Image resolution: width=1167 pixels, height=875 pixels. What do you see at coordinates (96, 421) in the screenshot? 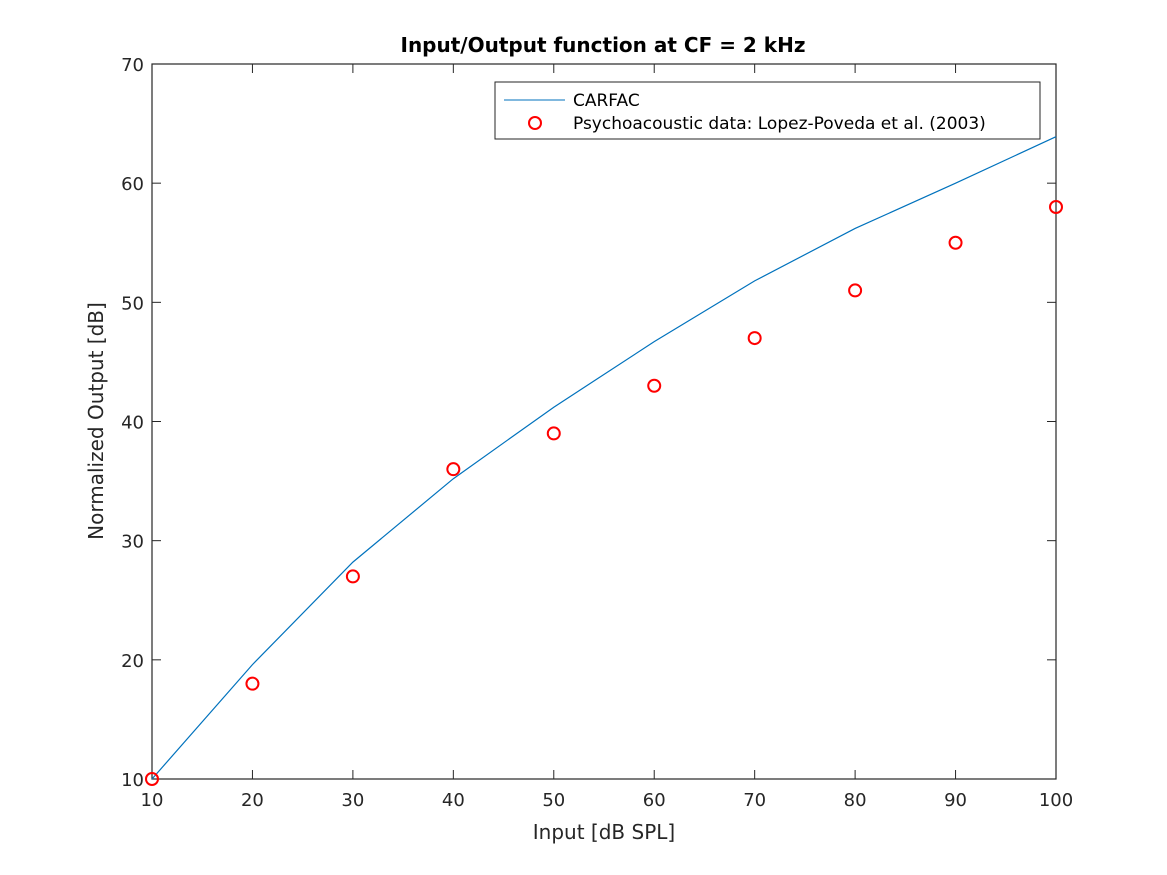
I see `y-axis-label: Normalized Output [dB]` at bounding box center [96, 421].